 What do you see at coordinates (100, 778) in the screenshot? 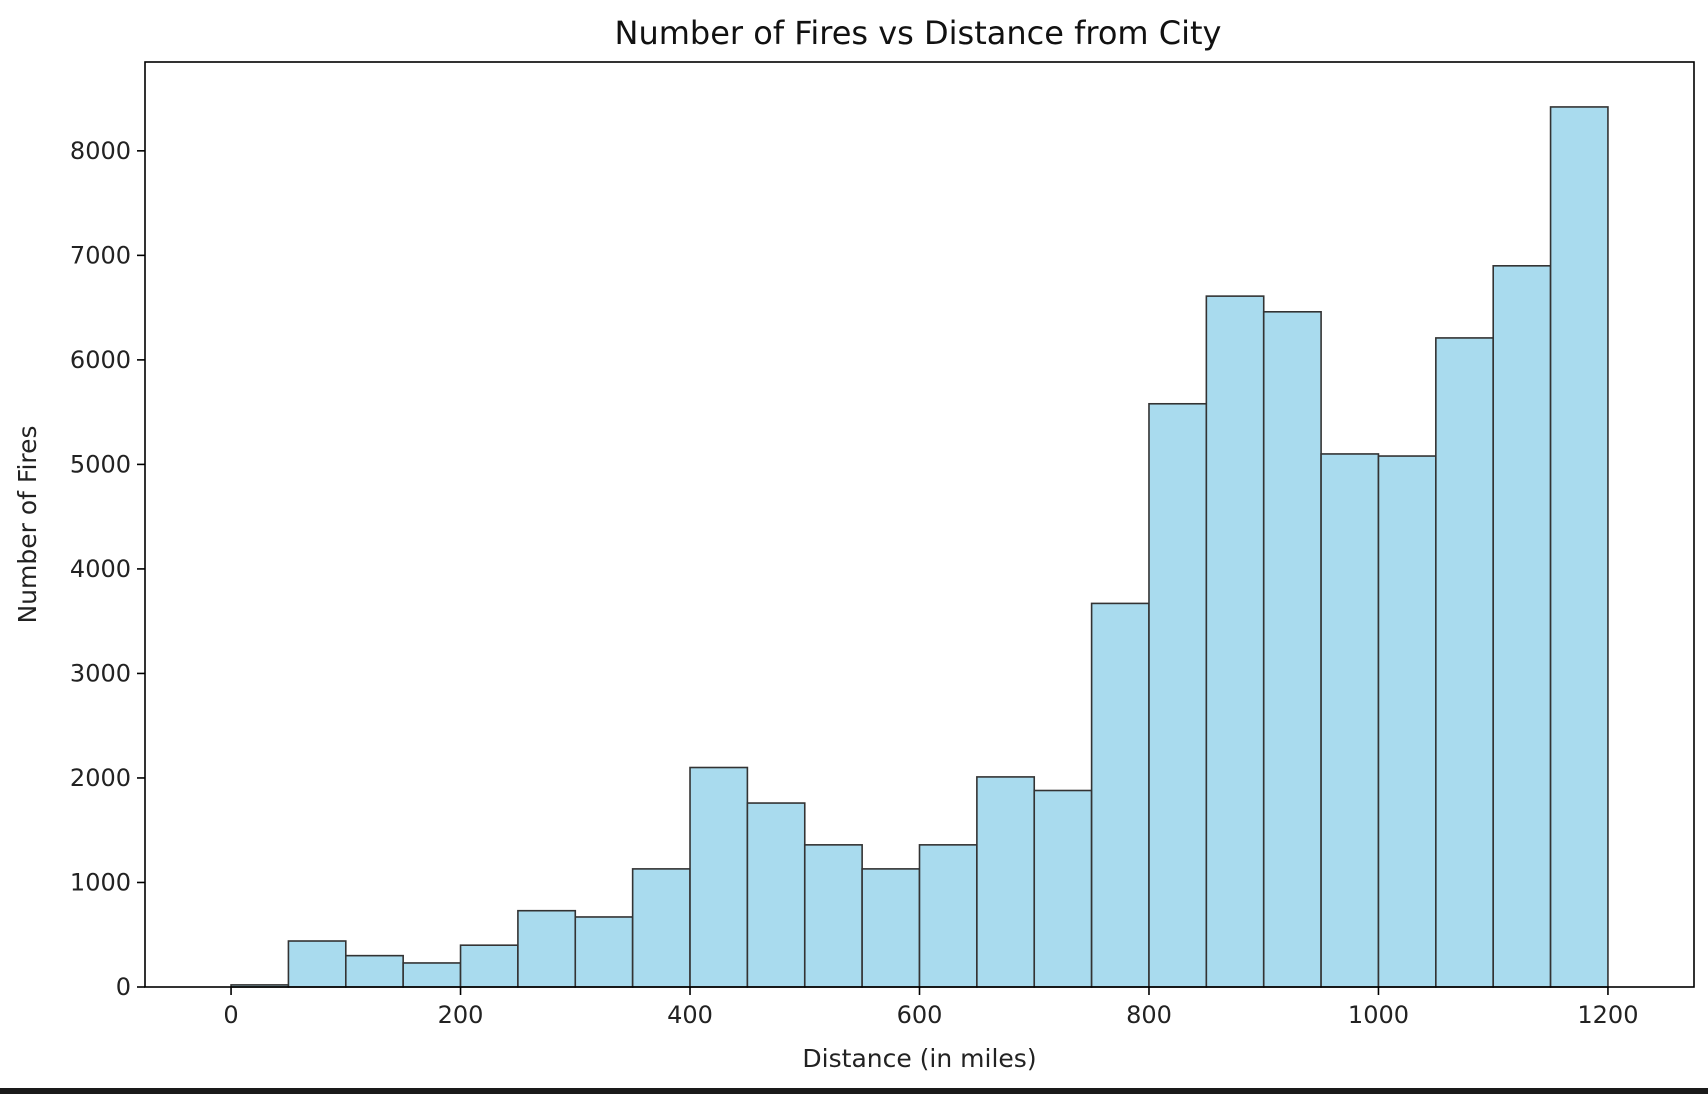
I see `y-tick-label: 2000` at bounding box center [100, 778].